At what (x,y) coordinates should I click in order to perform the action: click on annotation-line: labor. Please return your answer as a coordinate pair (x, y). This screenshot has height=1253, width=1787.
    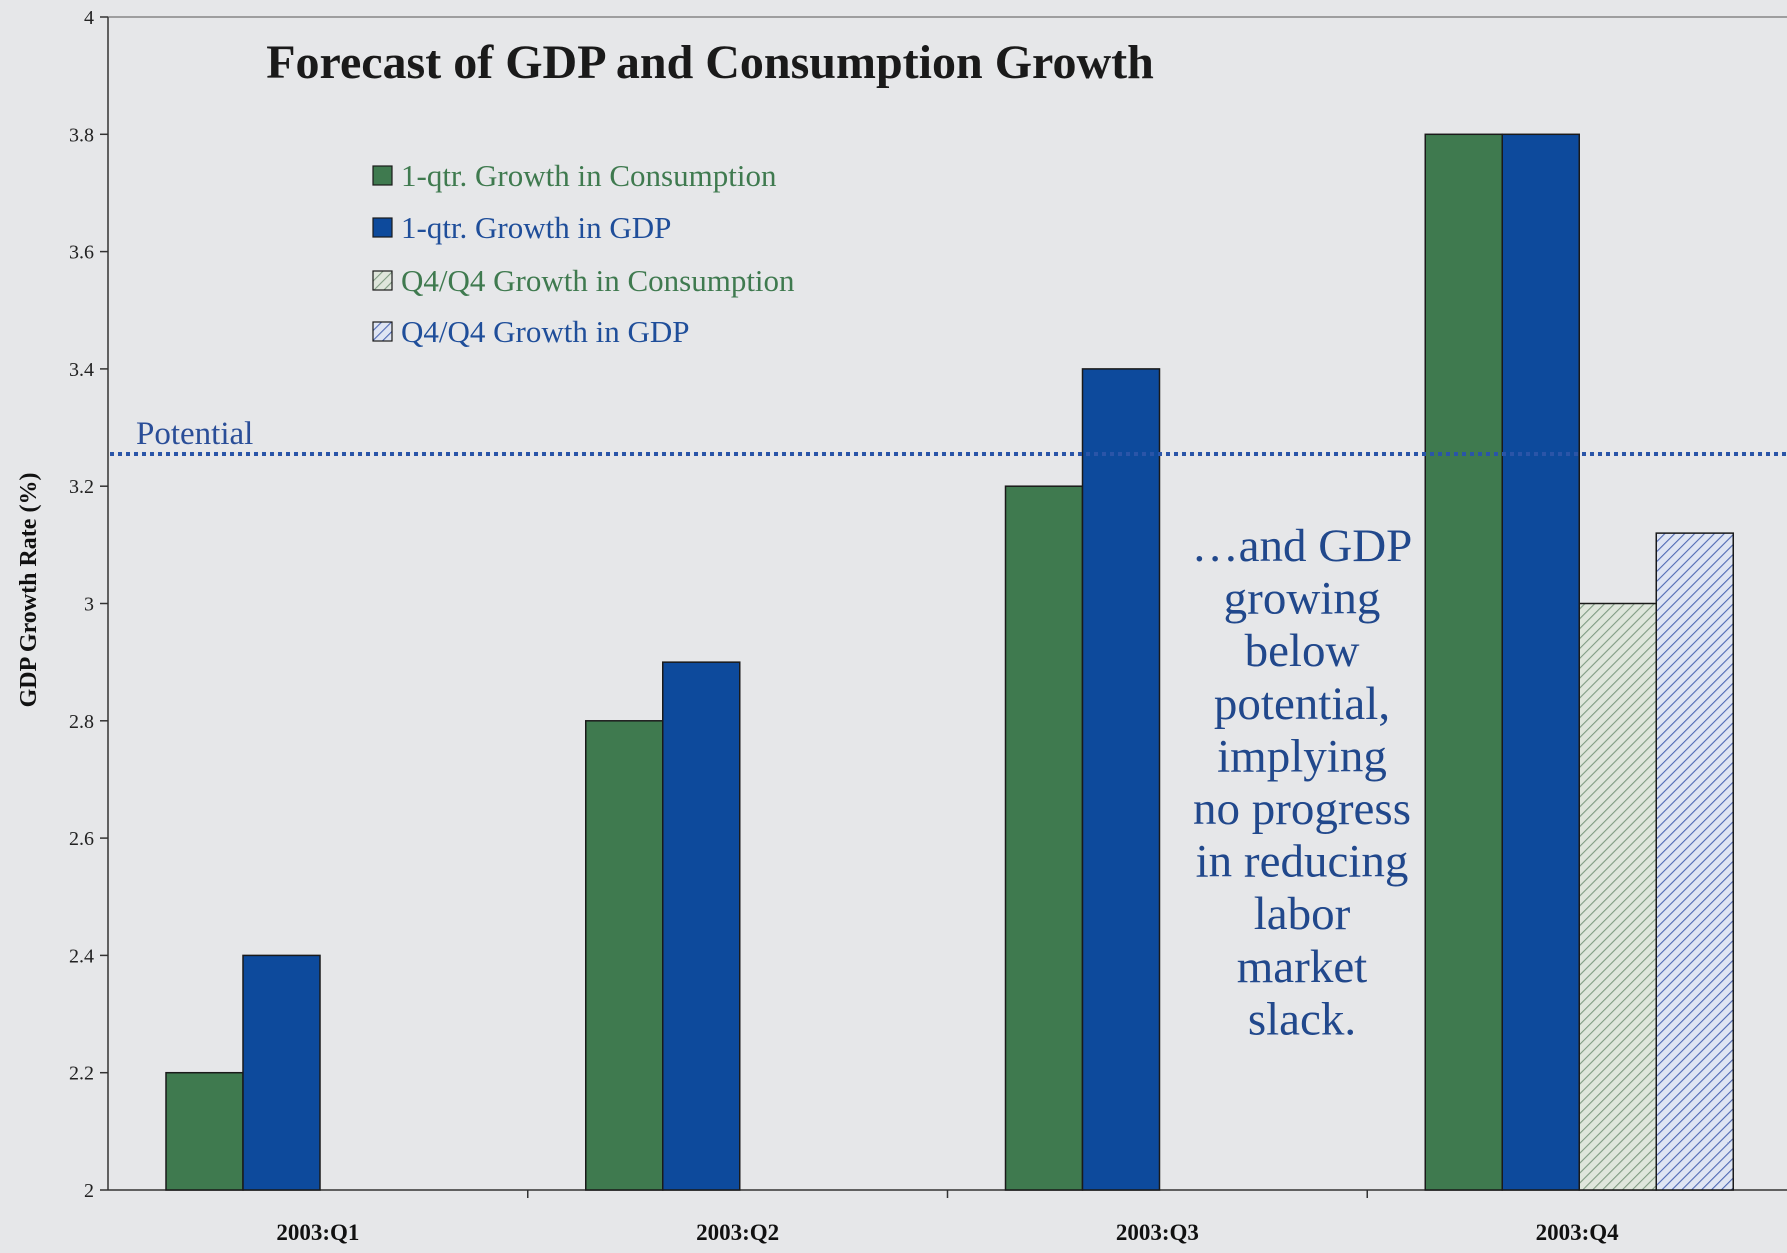
    Looking at the image, I should click on (1302, 914).